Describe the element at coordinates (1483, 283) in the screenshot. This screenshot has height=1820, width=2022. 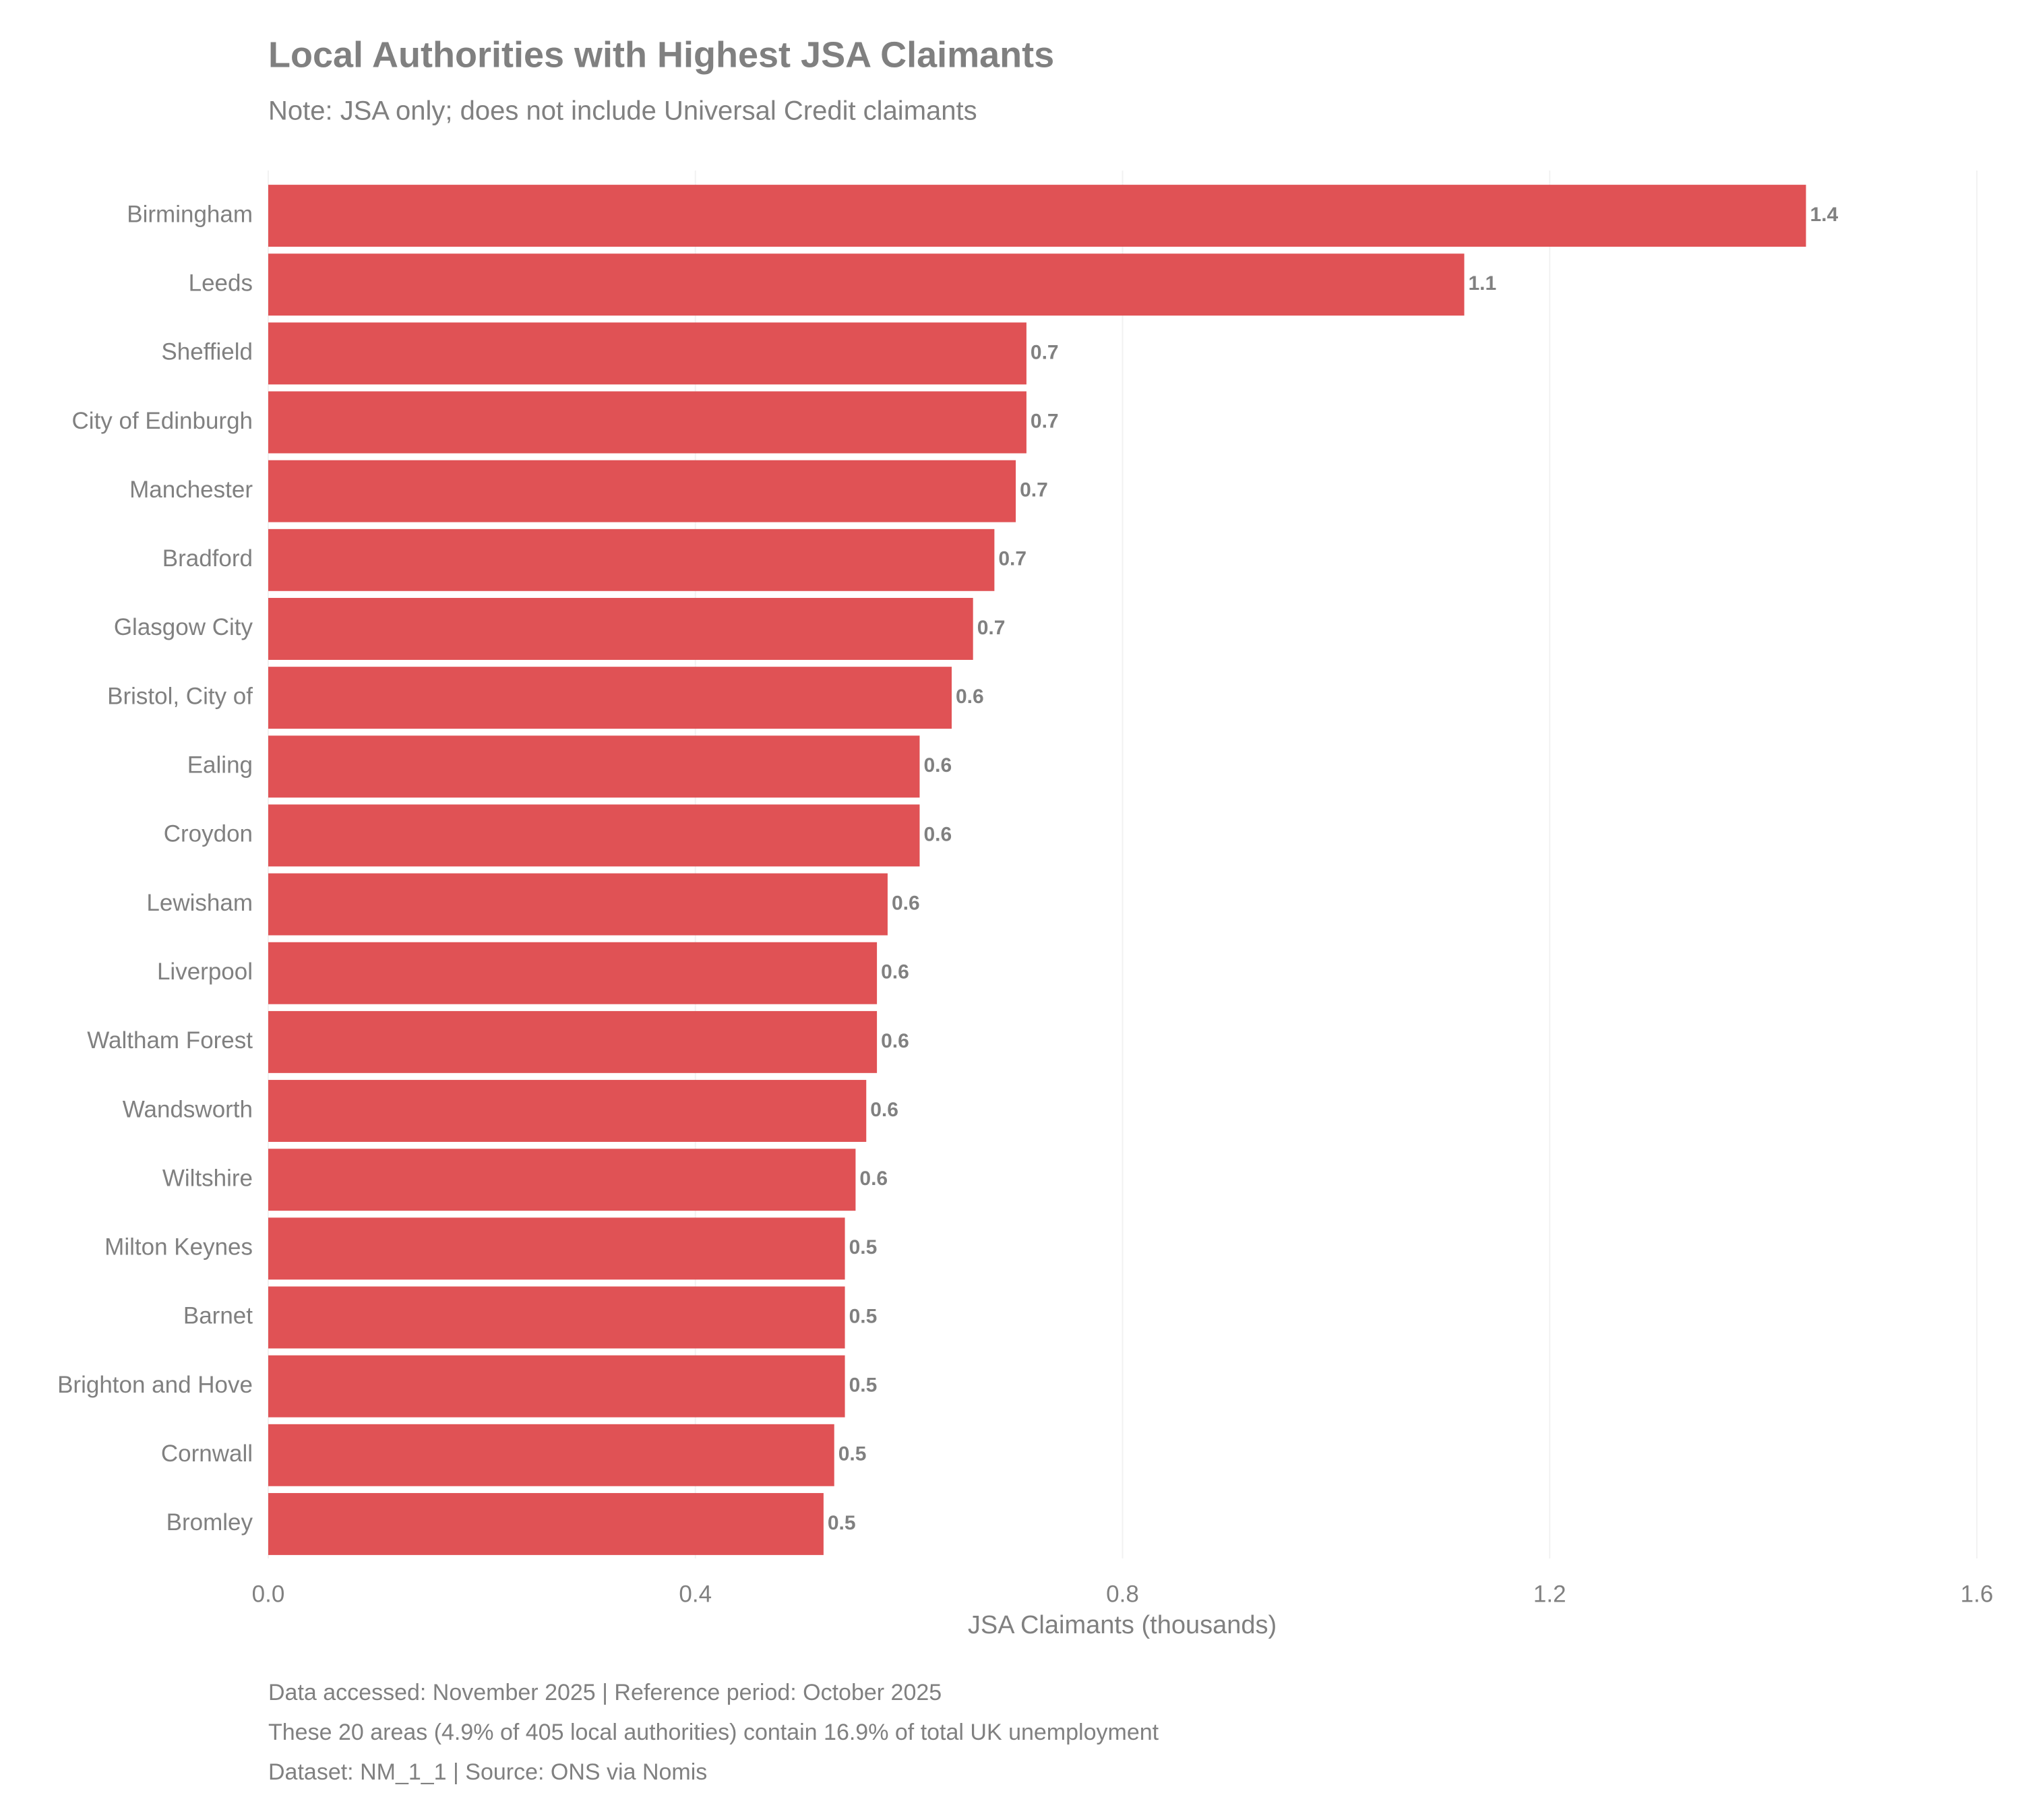
I see `value-label: 1.1` at that location.